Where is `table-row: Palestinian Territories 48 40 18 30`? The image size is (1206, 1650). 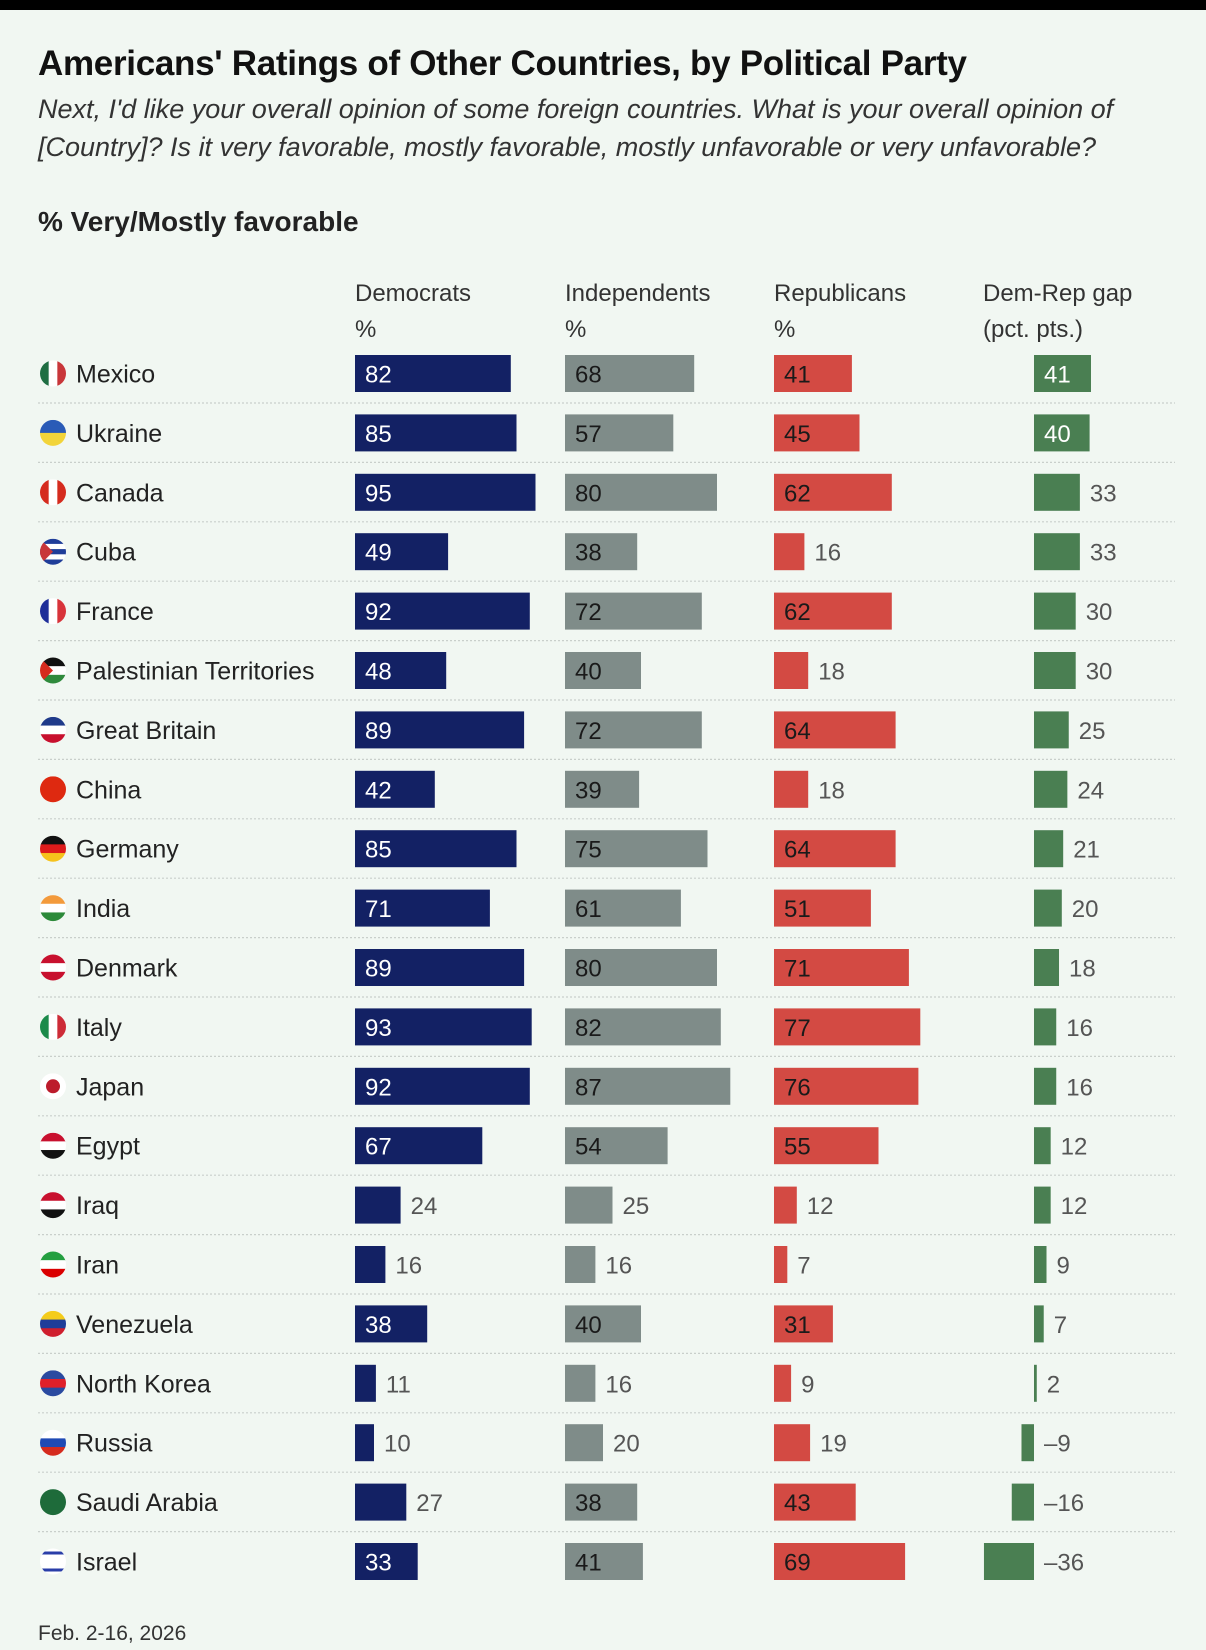
table-row: Palestinian Territories 48 40 18 30 is located at coordinates (606, 676).